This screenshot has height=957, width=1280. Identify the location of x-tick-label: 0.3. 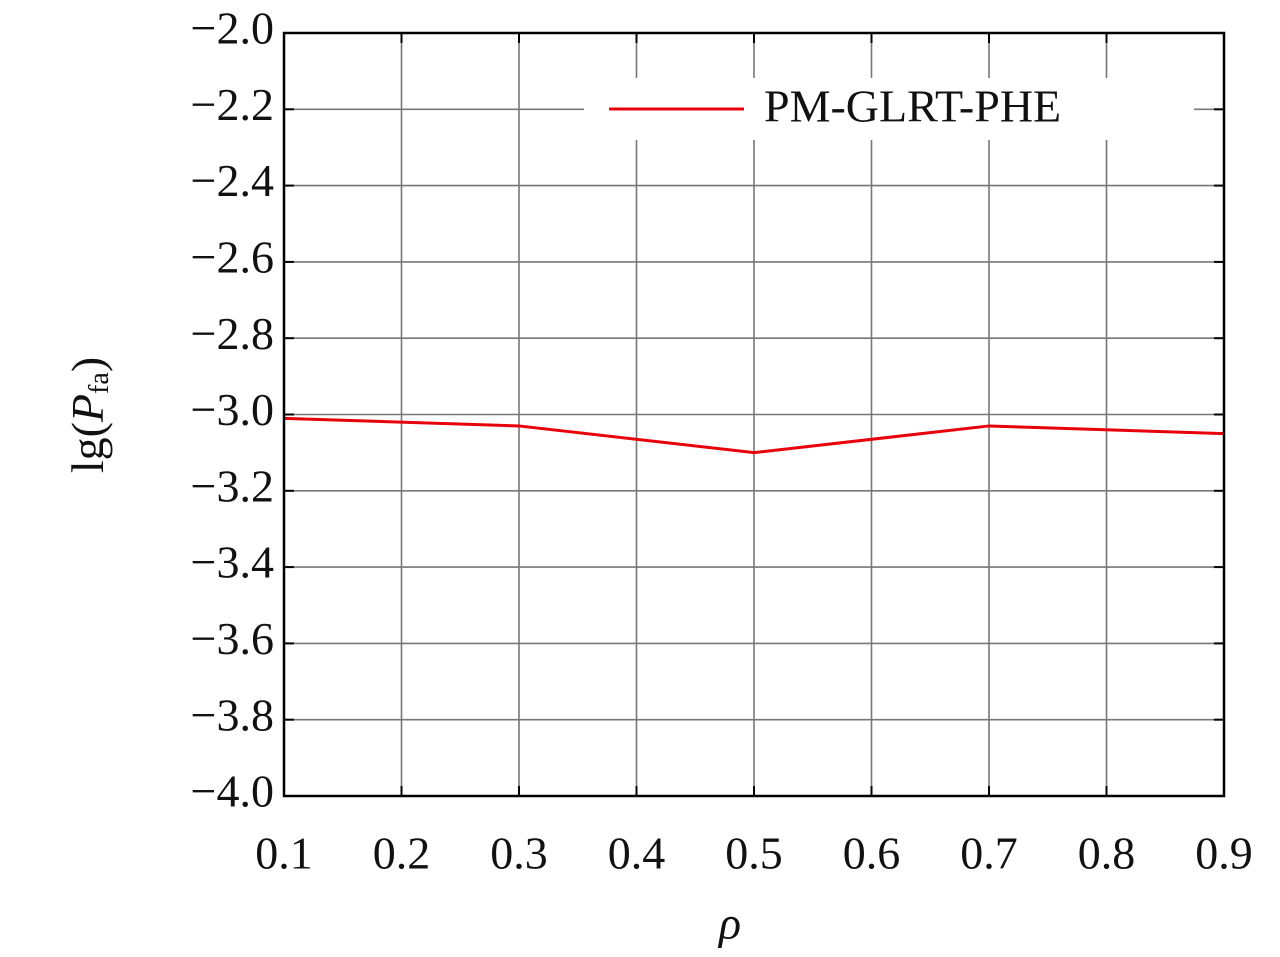
(519, 853).